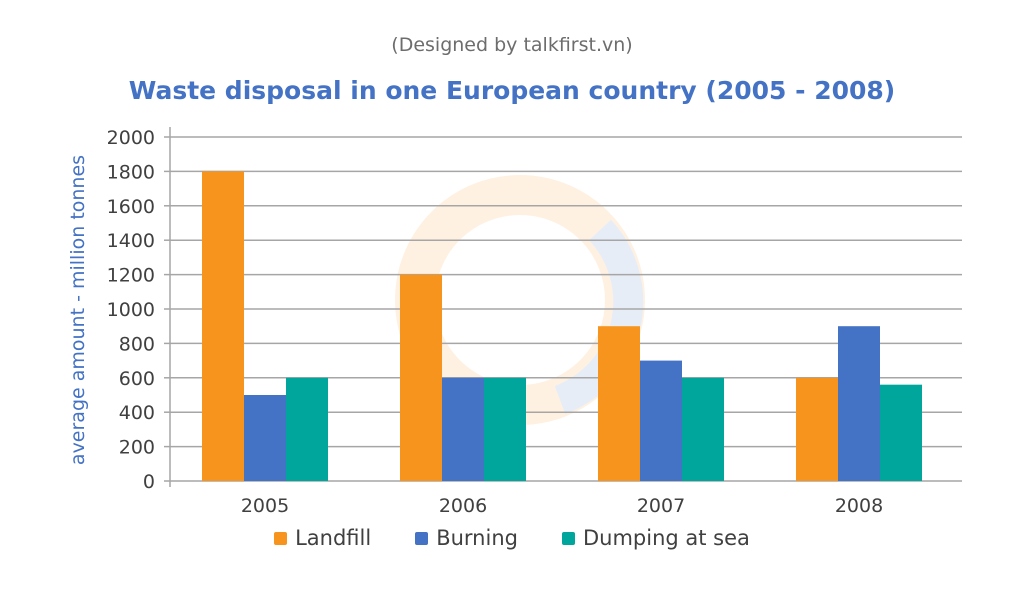 The height and width of the screenshot is (590, 1024). I want to click on y-axis-label: average amount - million tonnes, so click(78, 310).